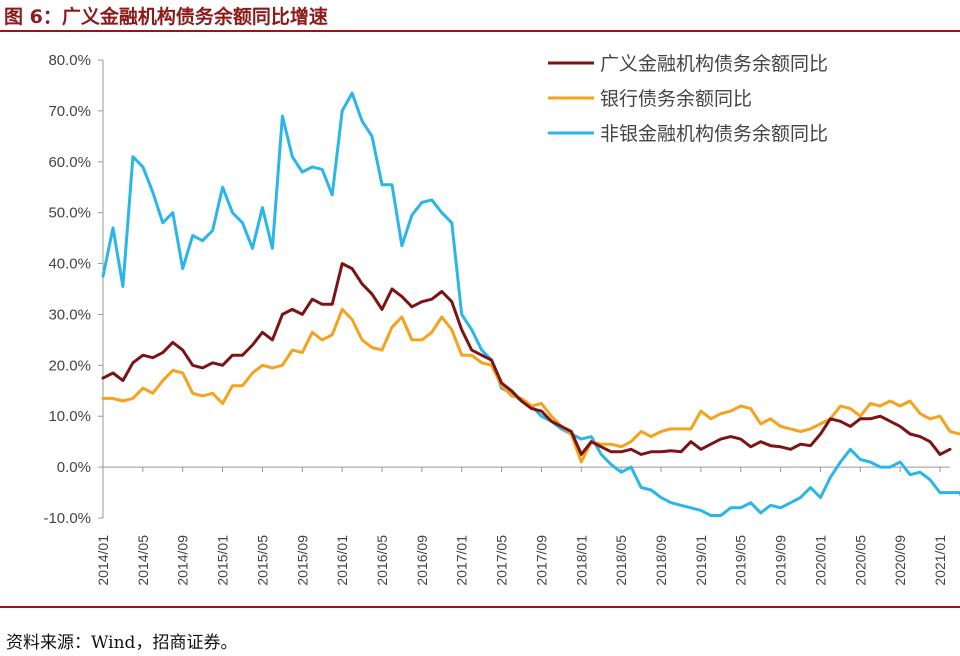 The image size is (960, 656). What do you see at coordinates (820, 560) in the screenshot?
I see `x-tick-label: 2020/01` at bounding box center [820, 560].